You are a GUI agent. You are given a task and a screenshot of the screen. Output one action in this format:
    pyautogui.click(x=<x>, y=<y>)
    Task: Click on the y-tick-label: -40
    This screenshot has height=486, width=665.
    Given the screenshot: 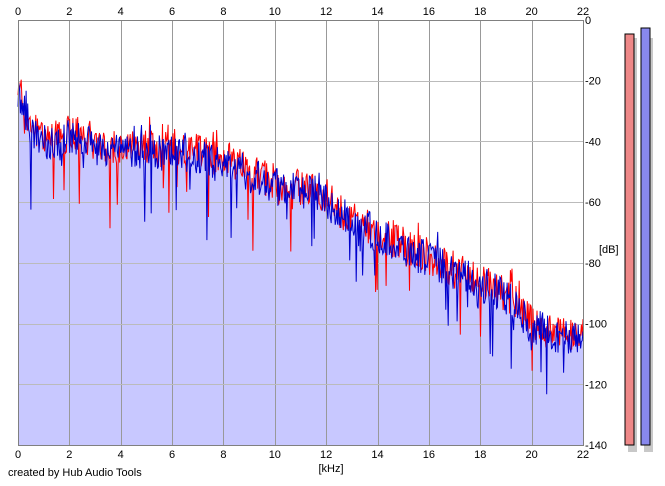 What is the action you would take?
    pyautogui.click(x=593, y=142)
    